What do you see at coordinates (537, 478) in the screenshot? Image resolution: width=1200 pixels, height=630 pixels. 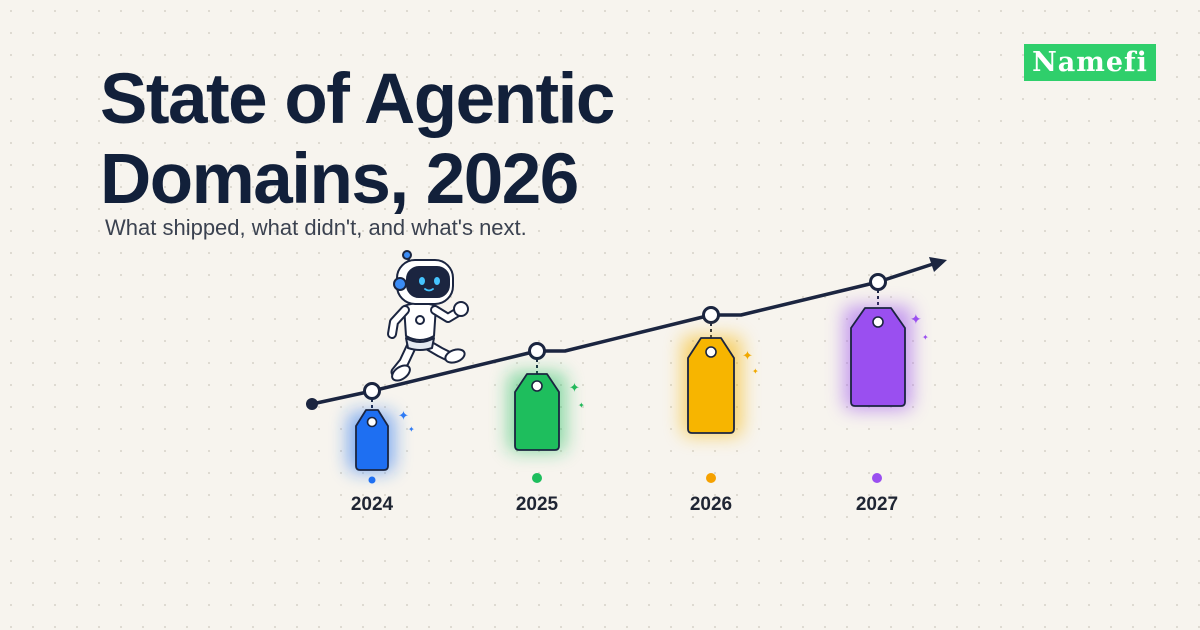 I see `year-dot-2025` at bounding box center [537, 478].